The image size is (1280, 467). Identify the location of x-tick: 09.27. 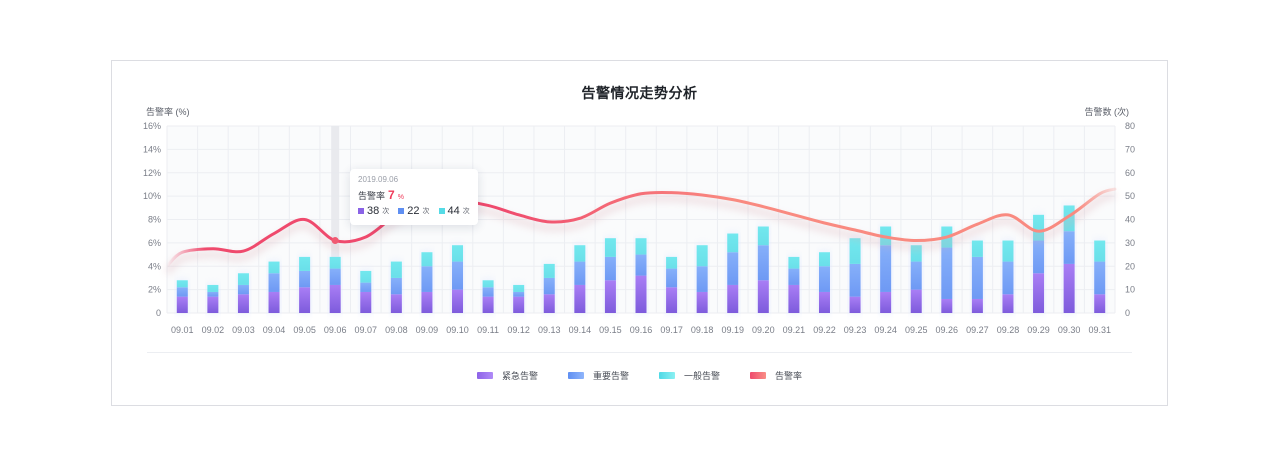
(977, 330).